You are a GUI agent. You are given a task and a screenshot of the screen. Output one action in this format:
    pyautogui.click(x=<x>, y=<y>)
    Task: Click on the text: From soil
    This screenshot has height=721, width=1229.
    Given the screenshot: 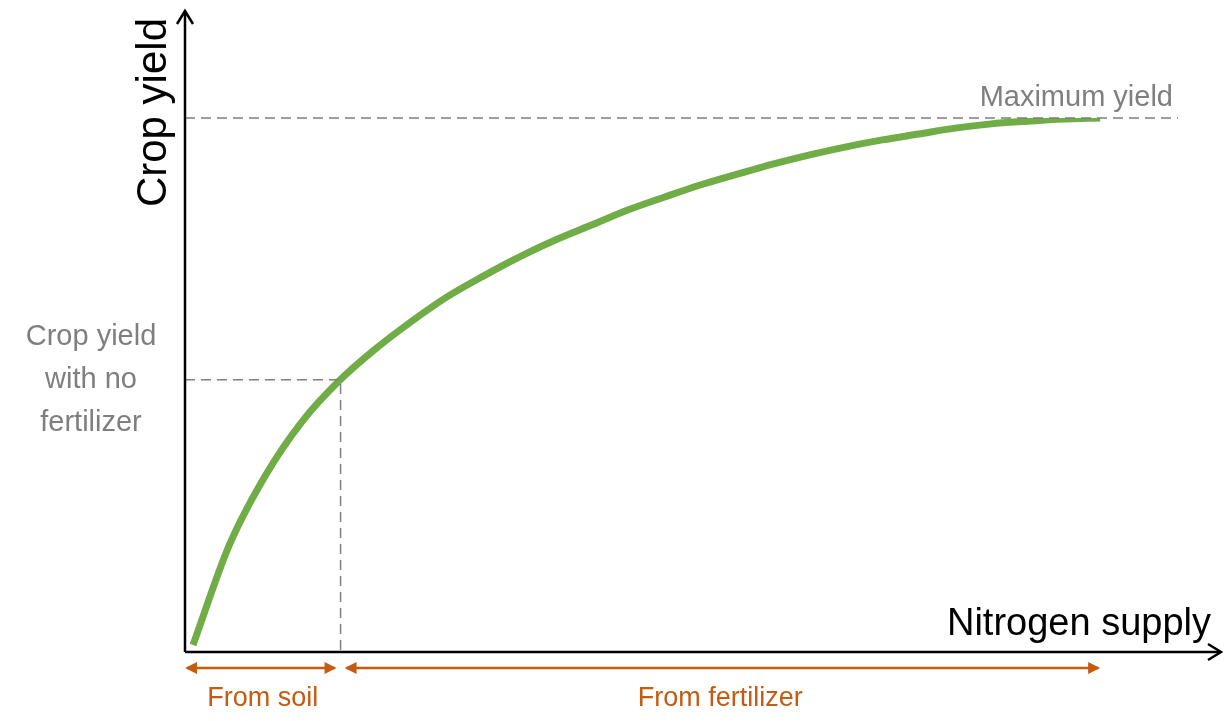 What is the action you would take?
    pyautogui.click(x=263, y=697)
    